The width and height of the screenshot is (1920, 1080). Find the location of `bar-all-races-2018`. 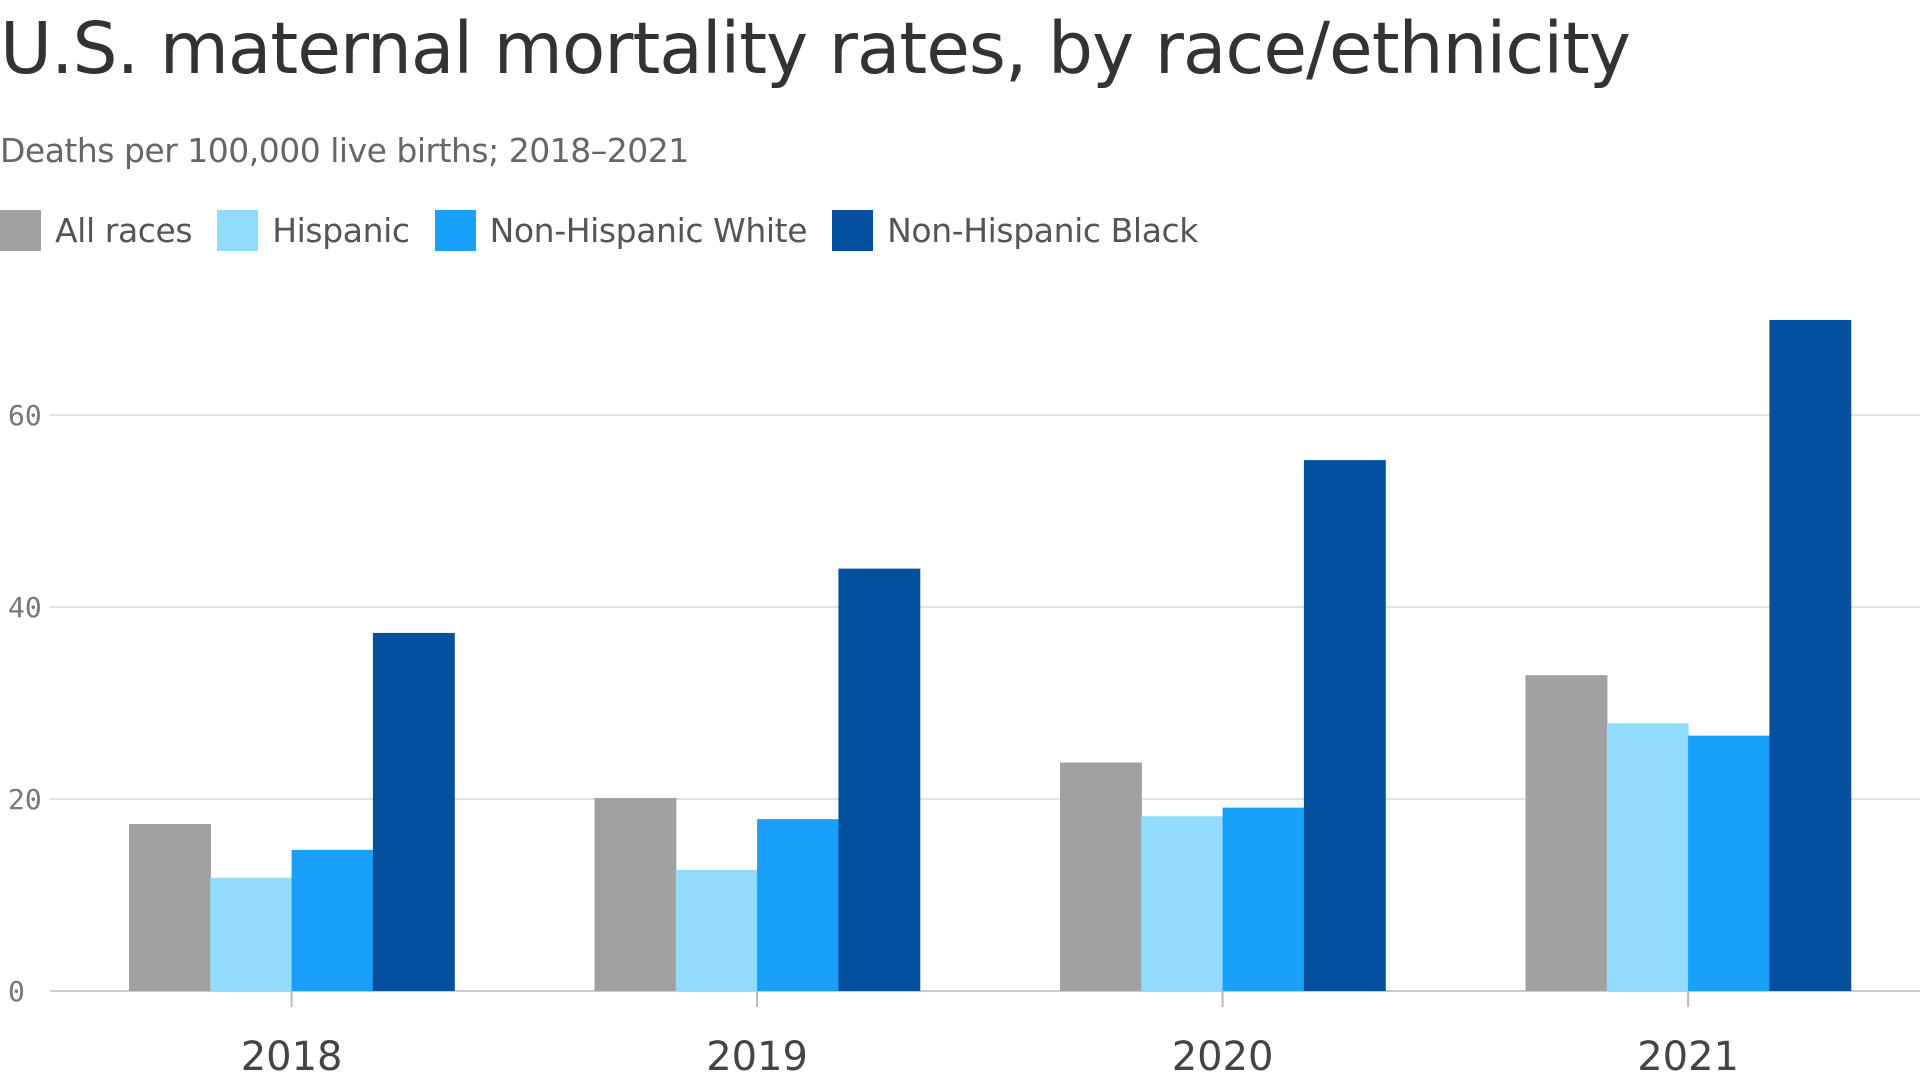

bar-all-races-2018 is located at coordinates (170, 907).